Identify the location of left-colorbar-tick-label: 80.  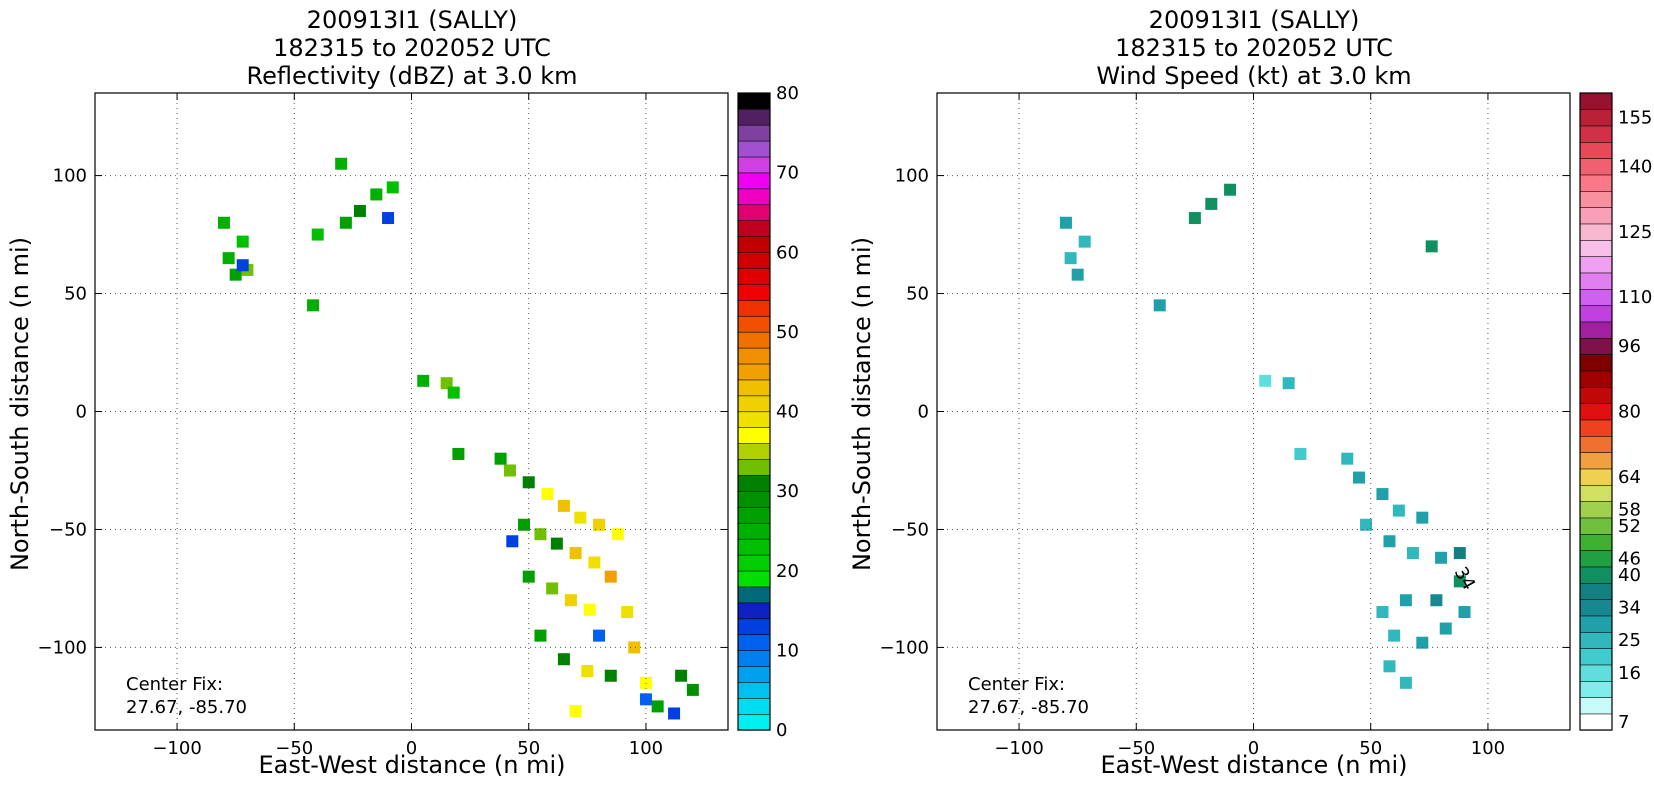
(787, 93).